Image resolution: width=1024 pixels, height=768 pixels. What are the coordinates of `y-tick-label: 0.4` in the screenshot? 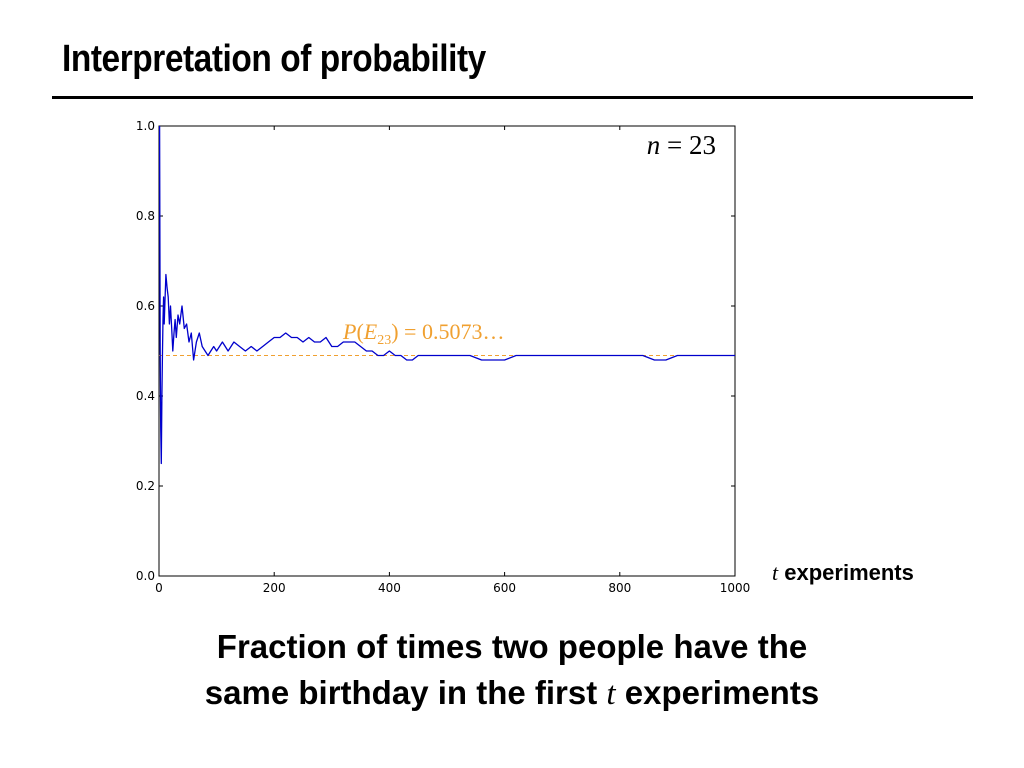 It's located at (145, 396).